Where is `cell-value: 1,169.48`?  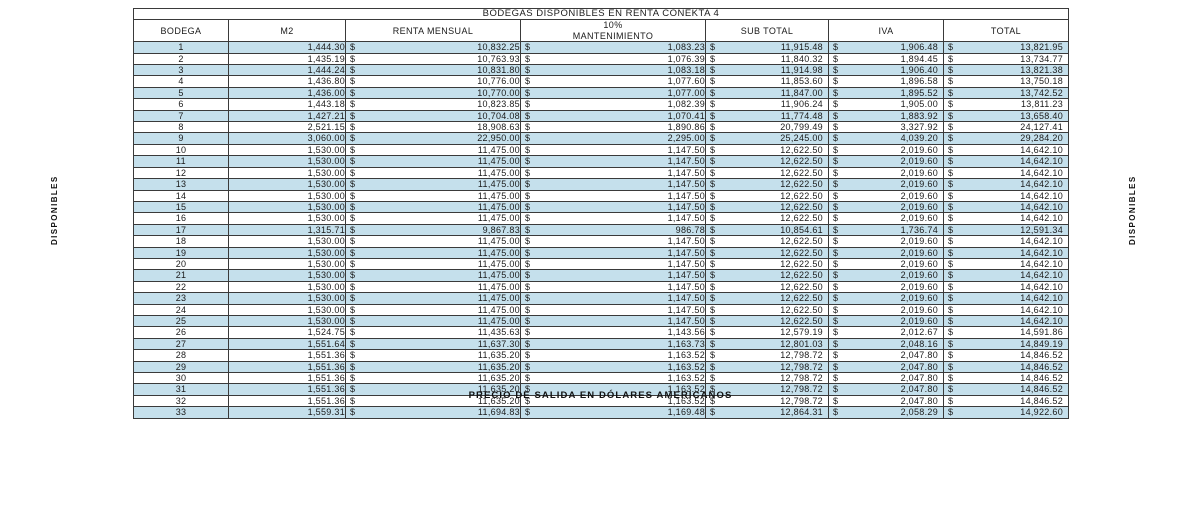 cell-value: 1,169.48 is located at coordinates (686, 412).